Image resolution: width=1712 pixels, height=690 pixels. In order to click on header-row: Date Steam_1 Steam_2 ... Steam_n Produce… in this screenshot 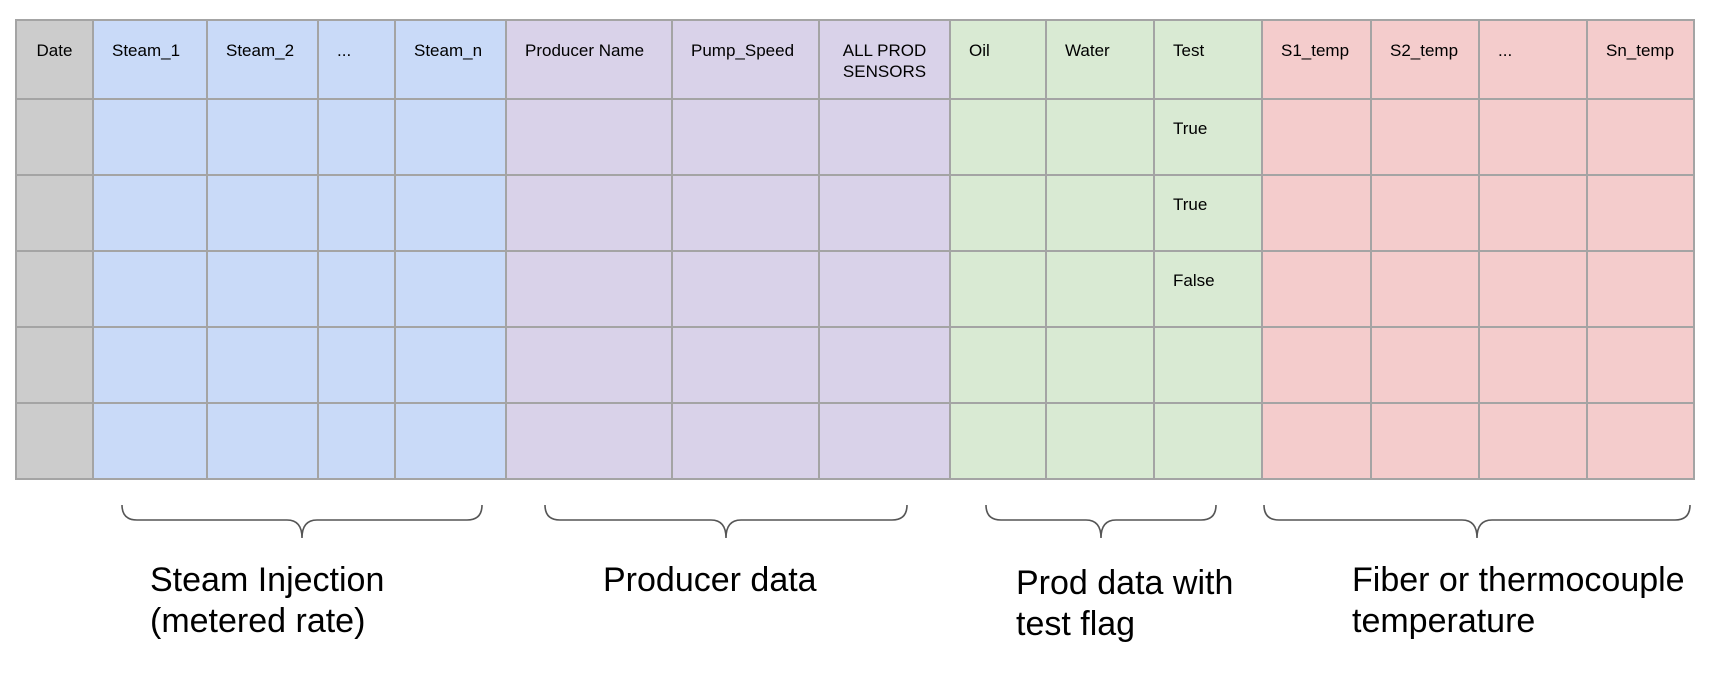, I will do `click(855, 59)`.